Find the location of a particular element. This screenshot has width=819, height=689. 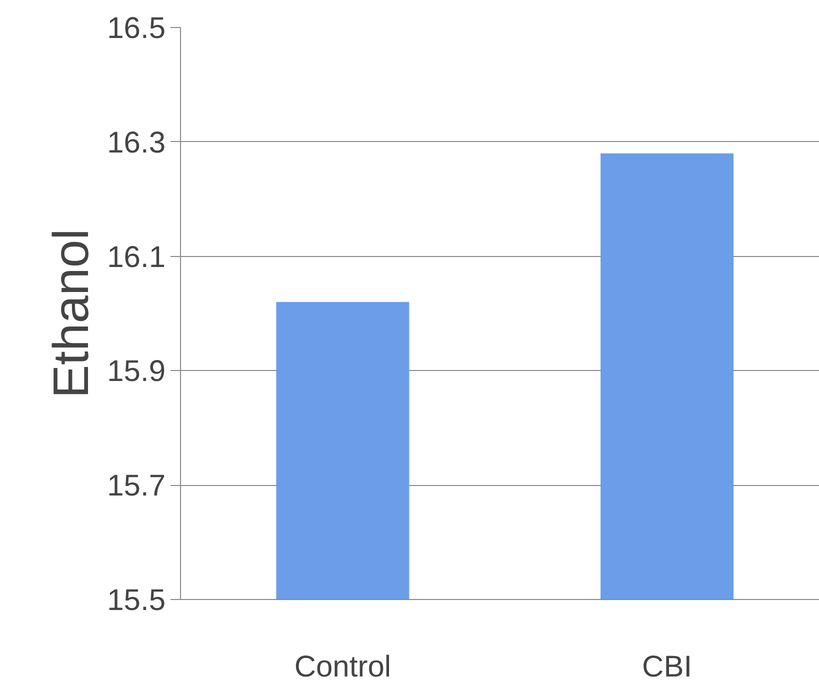

y-tick-label: 15.5 is located at coordinates (136, 600).